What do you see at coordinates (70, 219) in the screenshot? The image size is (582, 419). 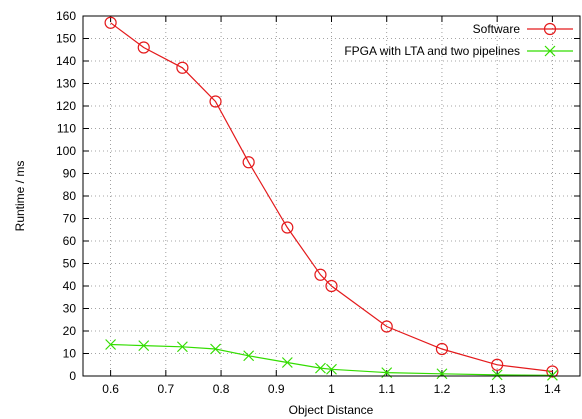 I see `y-tick-label: 70` at bounding box center [70, 219].